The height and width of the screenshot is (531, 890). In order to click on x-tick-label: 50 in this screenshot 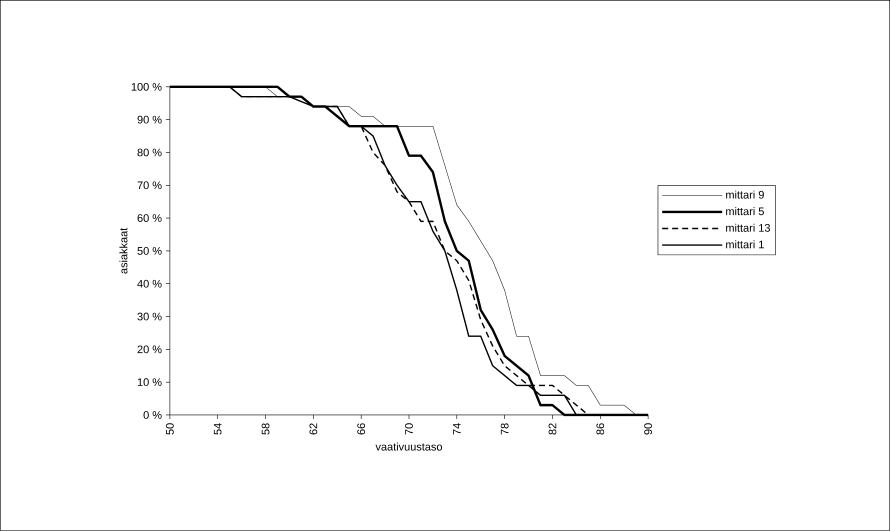, I will do `click(170, 429)`.